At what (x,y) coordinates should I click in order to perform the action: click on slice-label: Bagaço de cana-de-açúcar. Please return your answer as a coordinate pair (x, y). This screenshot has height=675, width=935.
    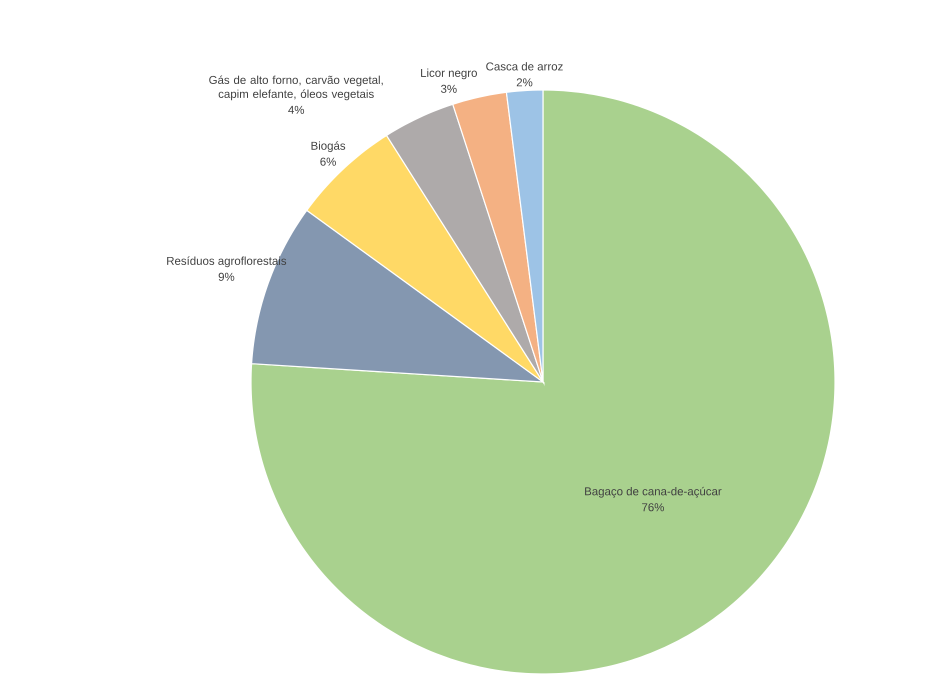
    Looking at the image, I should click on (653, 492).